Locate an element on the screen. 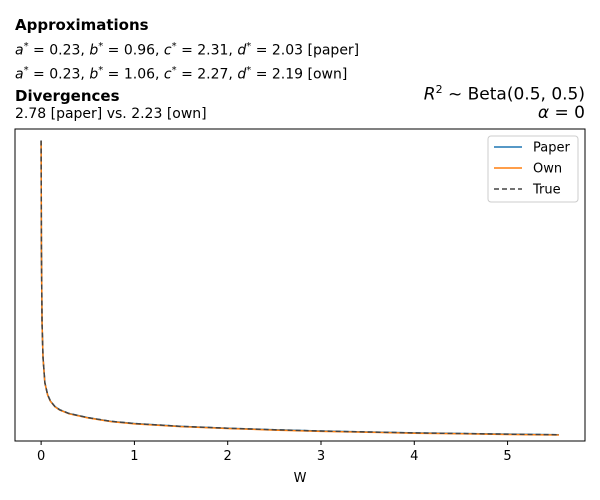  legend-frame is located at coordinates (533, 169).